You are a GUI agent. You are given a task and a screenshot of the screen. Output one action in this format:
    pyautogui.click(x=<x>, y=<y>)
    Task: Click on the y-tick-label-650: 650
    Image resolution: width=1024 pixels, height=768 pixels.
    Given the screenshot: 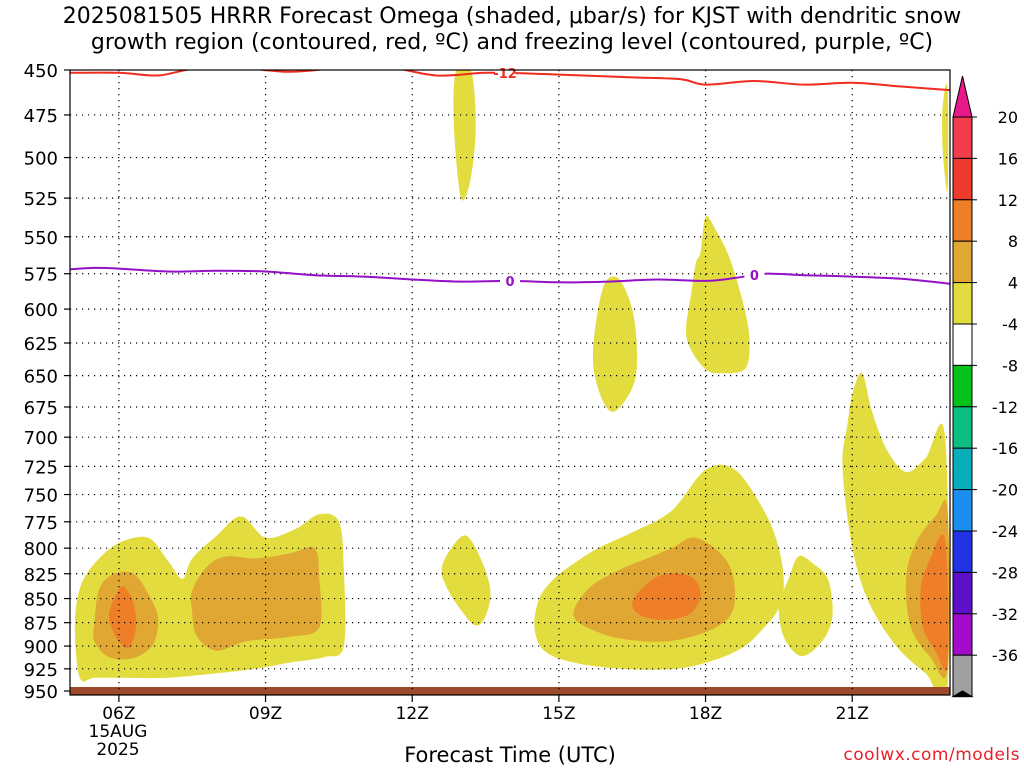 What is the action you would take?
    pyautogui.click(x=41, y=377)
    